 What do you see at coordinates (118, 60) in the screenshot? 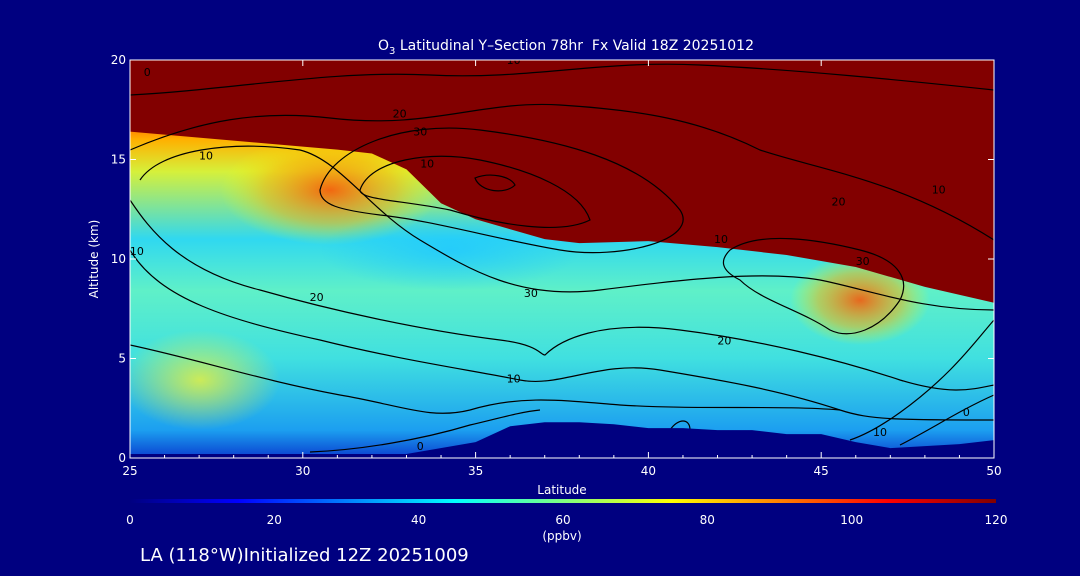
I see `y-tick-label: 20` at bounding box center [118, 60].